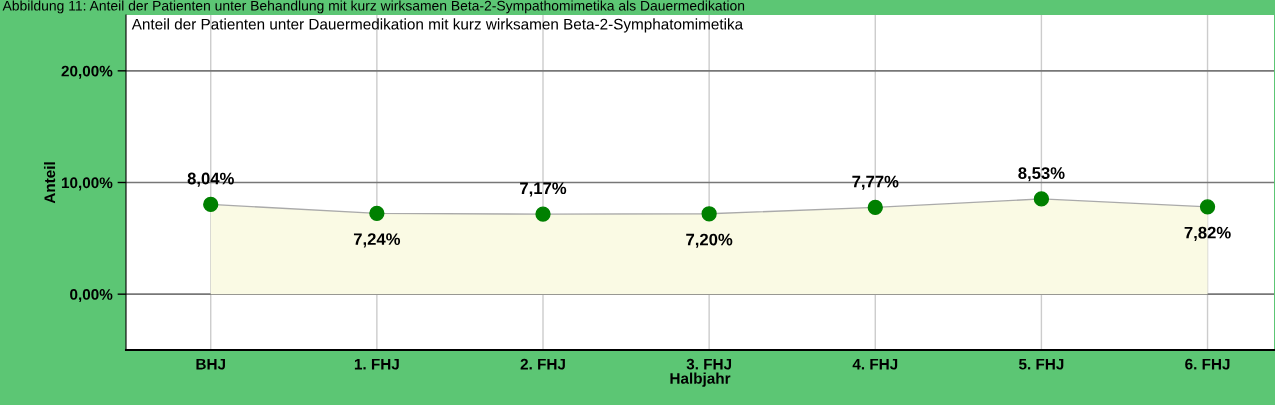 The width and height of the screenshot is (1275, 405). Describe the element at coordinates (376, 364) in the screenshot. I see `x-tick-label: 1. FHJ` at that location.